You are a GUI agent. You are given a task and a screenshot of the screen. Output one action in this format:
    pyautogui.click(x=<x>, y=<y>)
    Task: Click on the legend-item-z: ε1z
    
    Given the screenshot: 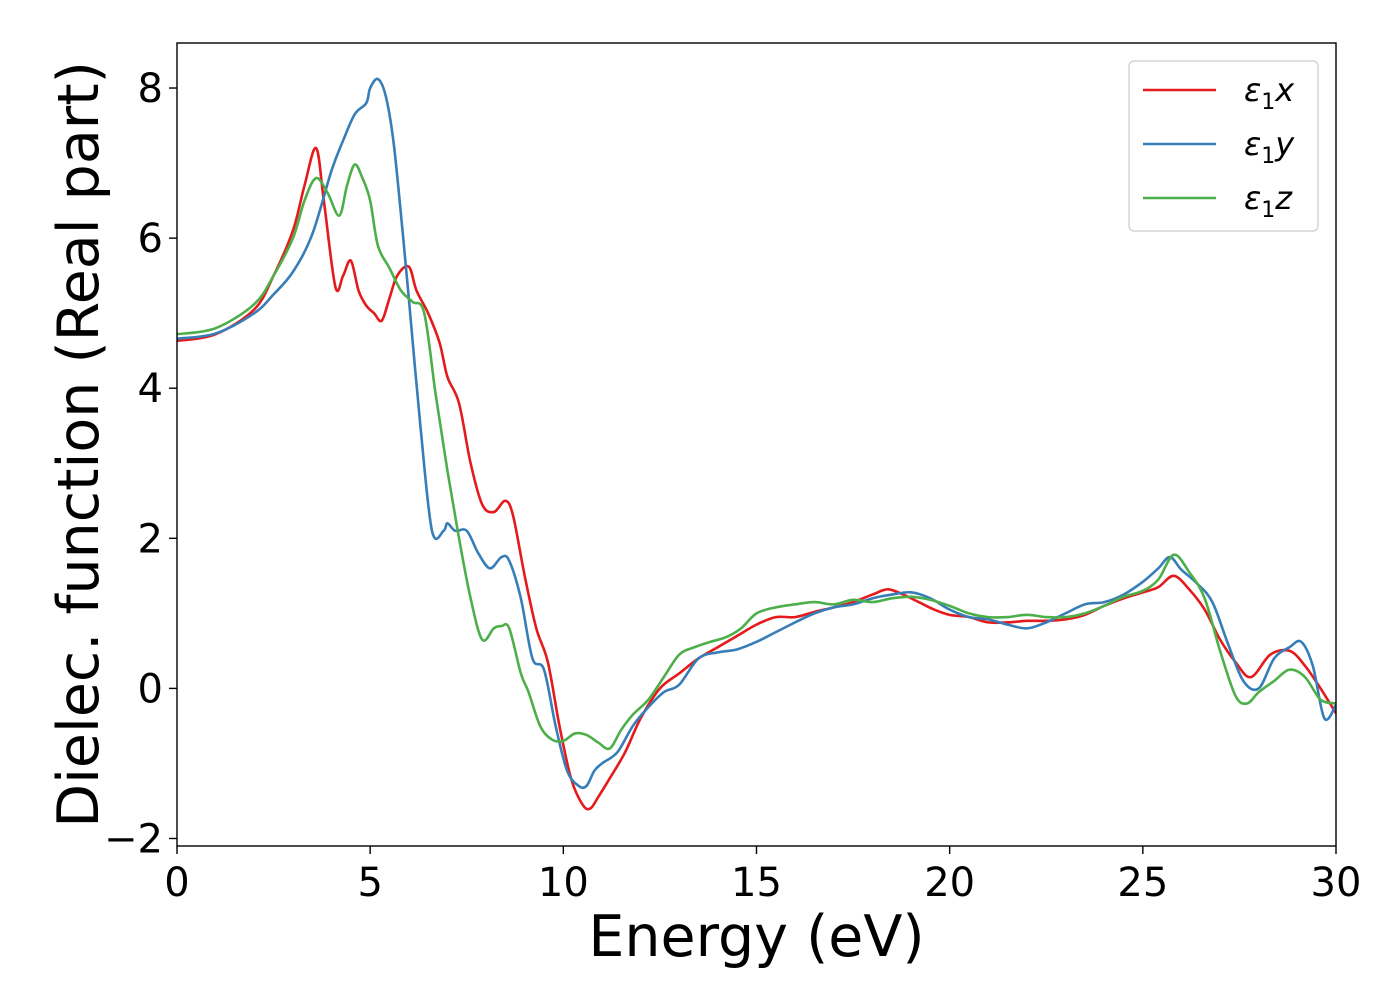 What is the action you would take?
    pyautogui.click(x=1218, y=201)
    